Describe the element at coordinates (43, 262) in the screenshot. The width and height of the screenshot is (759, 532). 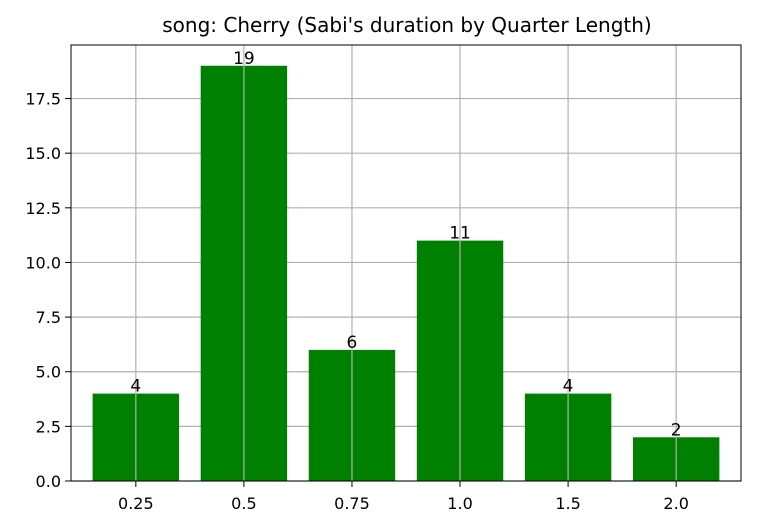
I see `y-tick-label: 10.0` at that location.